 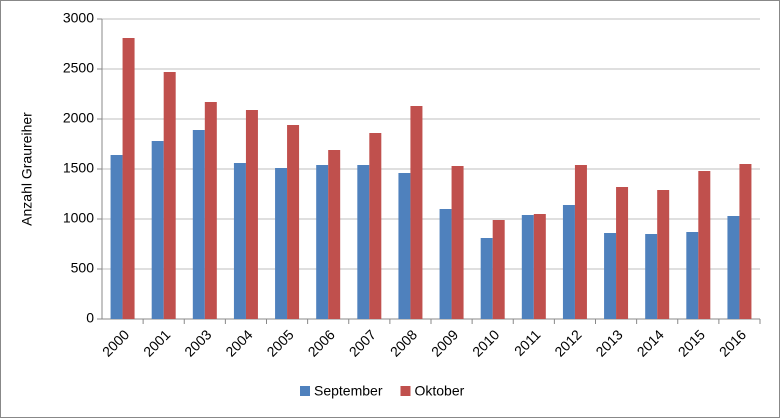 What do you see at coordinates (78, 18) in the screenshot?
I see `y-tick-label: 3000` at bounding box center [78, 18].